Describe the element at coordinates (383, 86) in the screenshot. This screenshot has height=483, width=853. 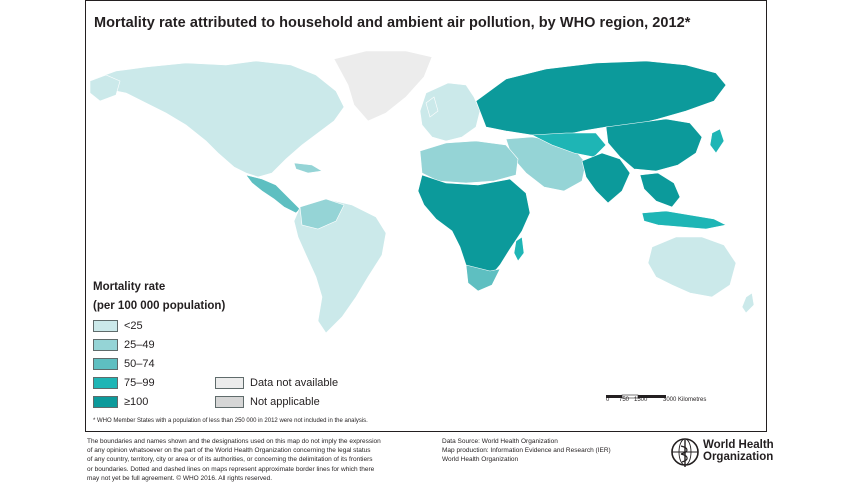
I see `region-greenland` at that location.